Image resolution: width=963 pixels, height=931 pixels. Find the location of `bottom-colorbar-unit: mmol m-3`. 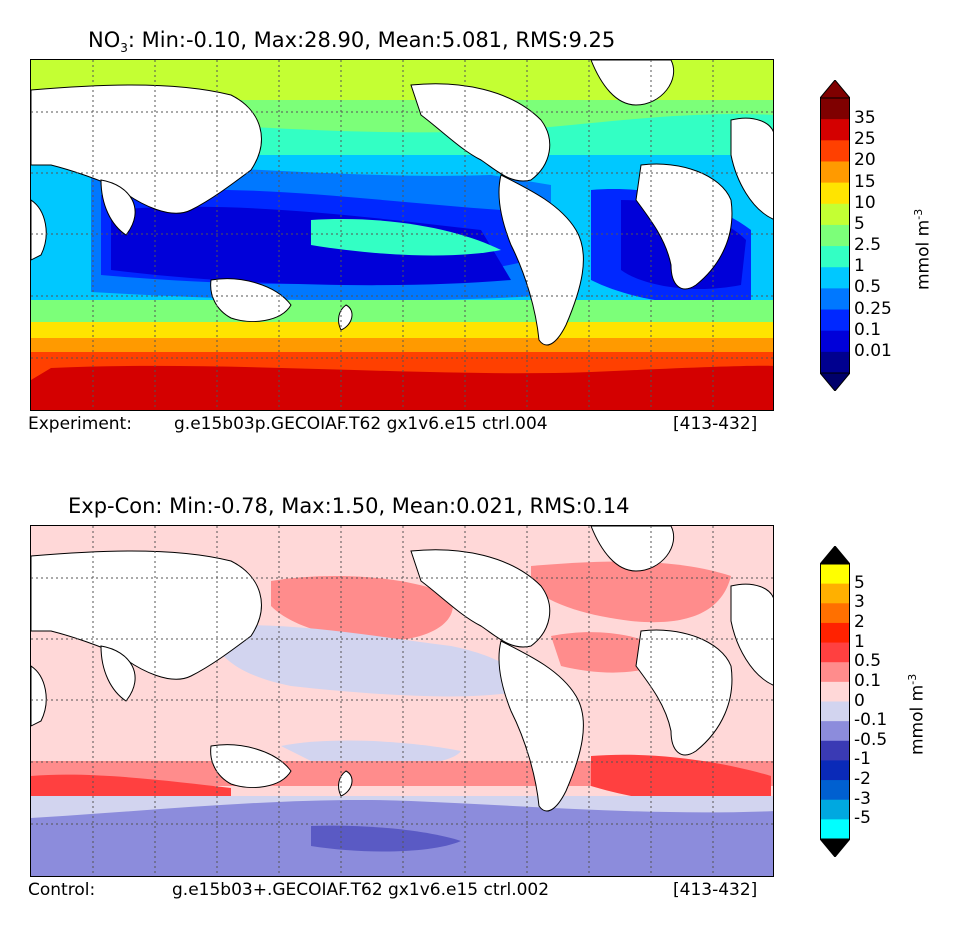

bottom-colorbar-unit: mmol m-3 is located at coordinates (917, 714).